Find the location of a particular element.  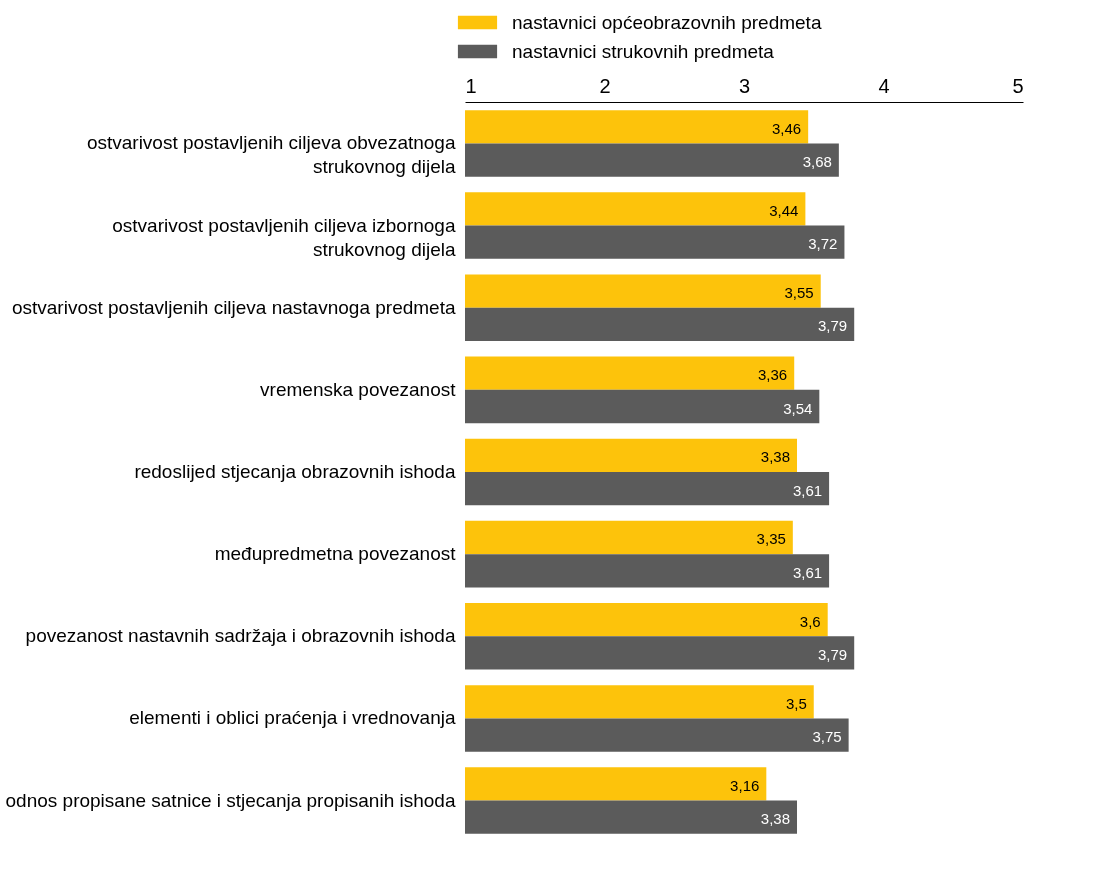

y-tick-label: odnos propisane satnice i stjecanja propisanih ishoda is located at coordinates (230, 800).